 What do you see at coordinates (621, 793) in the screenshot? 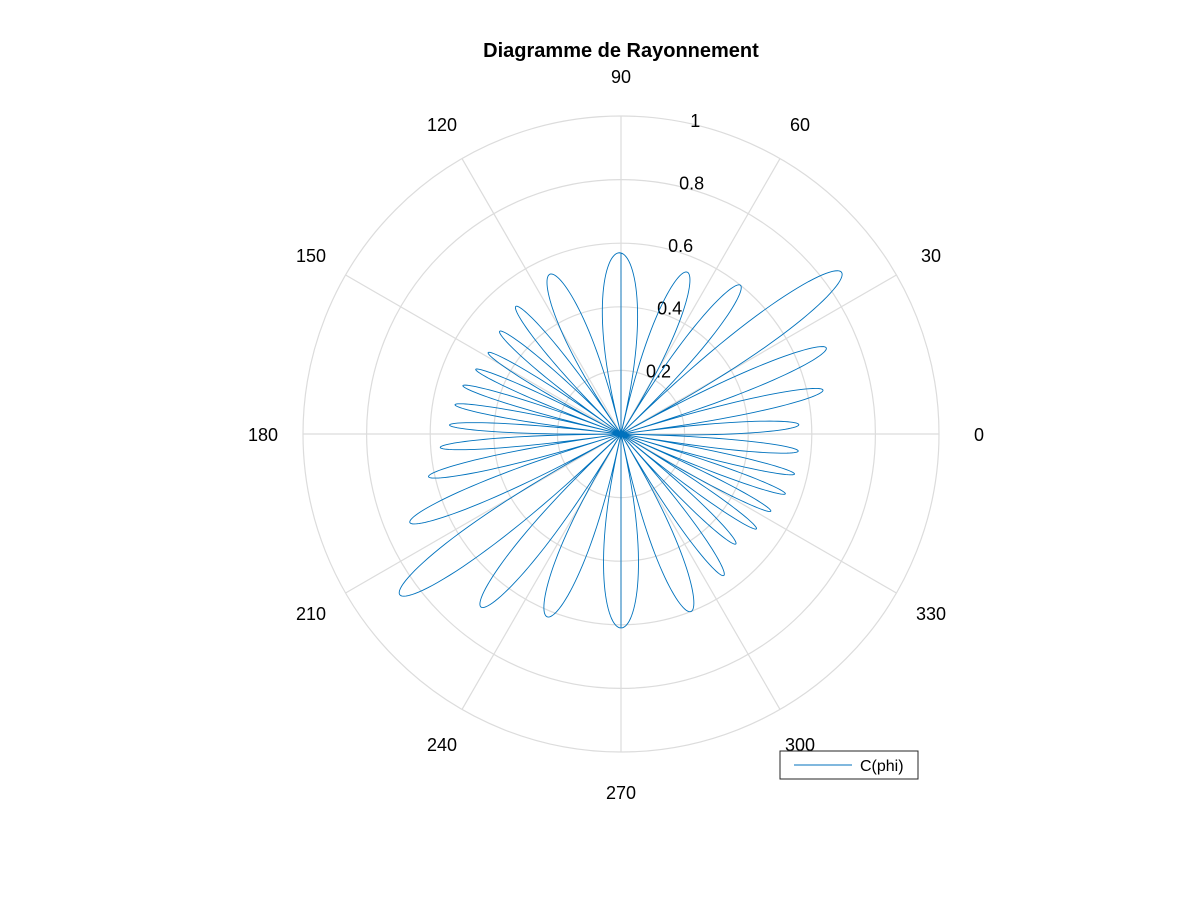
I see `angle-tick-label-270: 270` at bounding box center [621, 793].